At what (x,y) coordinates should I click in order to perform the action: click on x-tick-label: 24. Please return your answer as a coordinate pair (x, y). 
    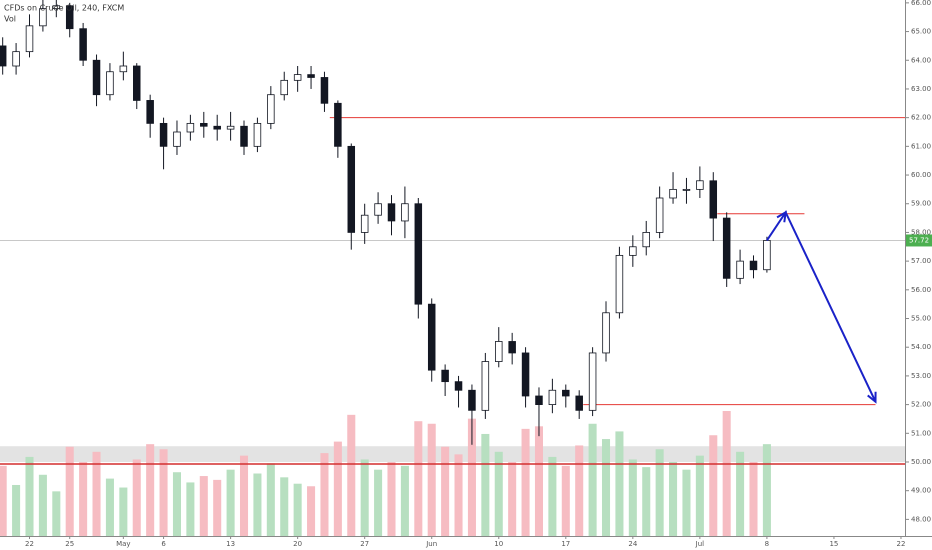
    Looking at the image, I should click on (632, 544).